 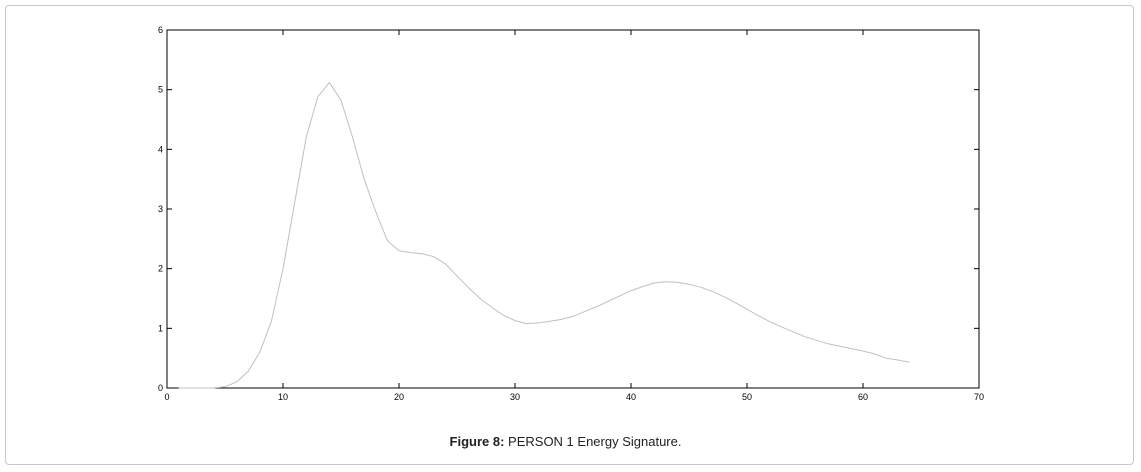 What do you see at coordinates (574, 397) in the screenshot?
I see `x-tick-labels: 0 10 20 30 40 50 60 70` at bounding box center [574, 397].